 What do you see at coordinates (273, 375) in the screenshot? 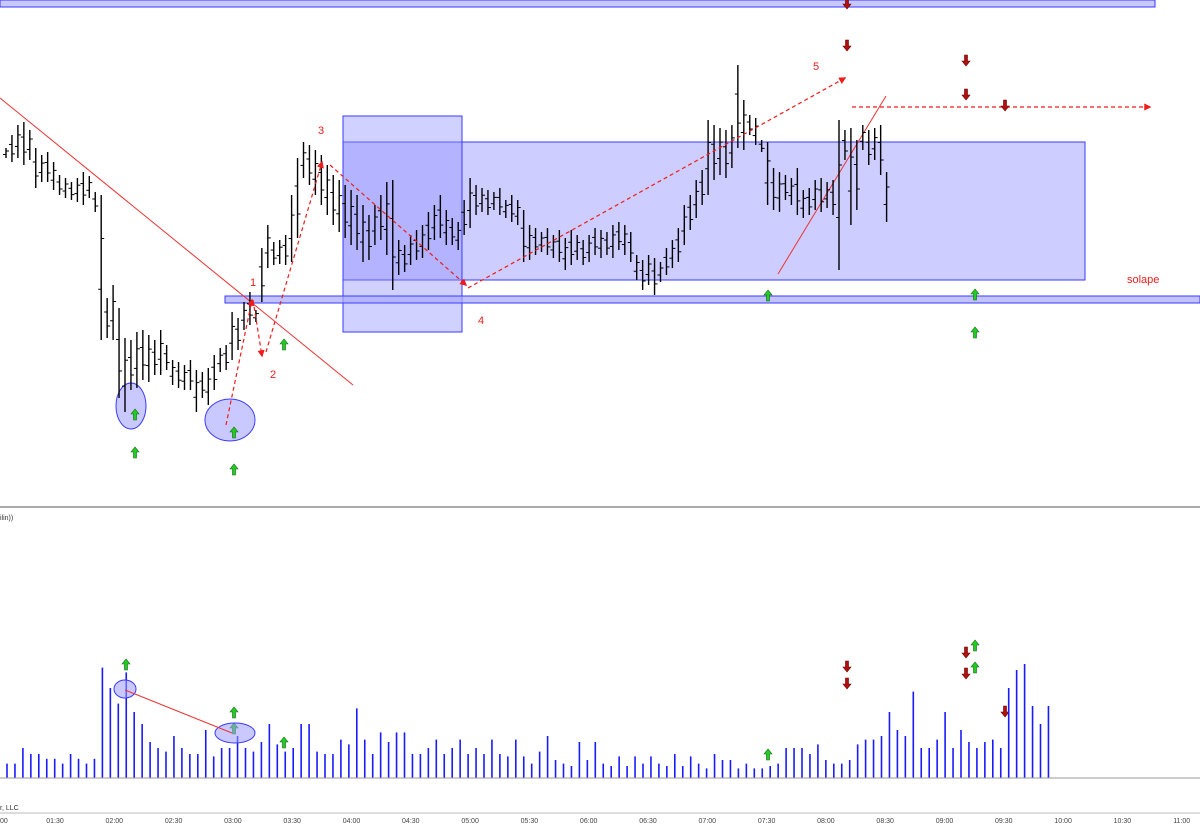
I see `wave-label-2: 2` at bounding box center [273, 375].